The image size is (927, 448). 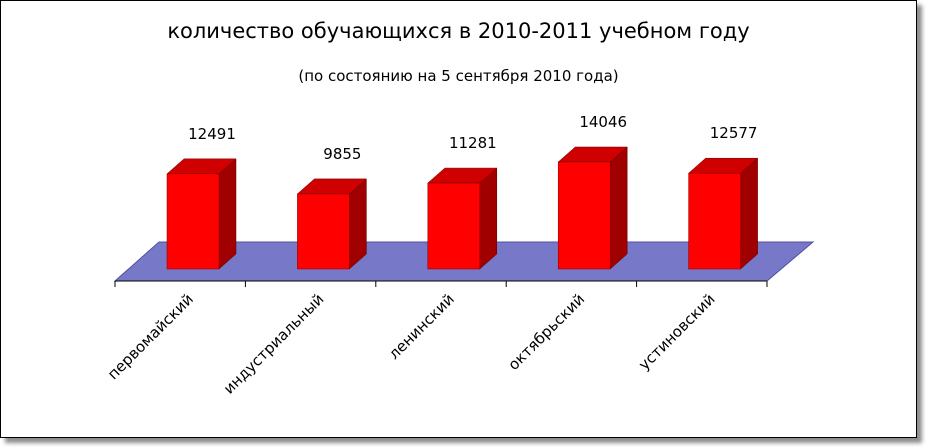 What do you see at coordinates (274, 344) in the screenshot?
I see `category-label: индустриальный` at bounding box center [274, 344].